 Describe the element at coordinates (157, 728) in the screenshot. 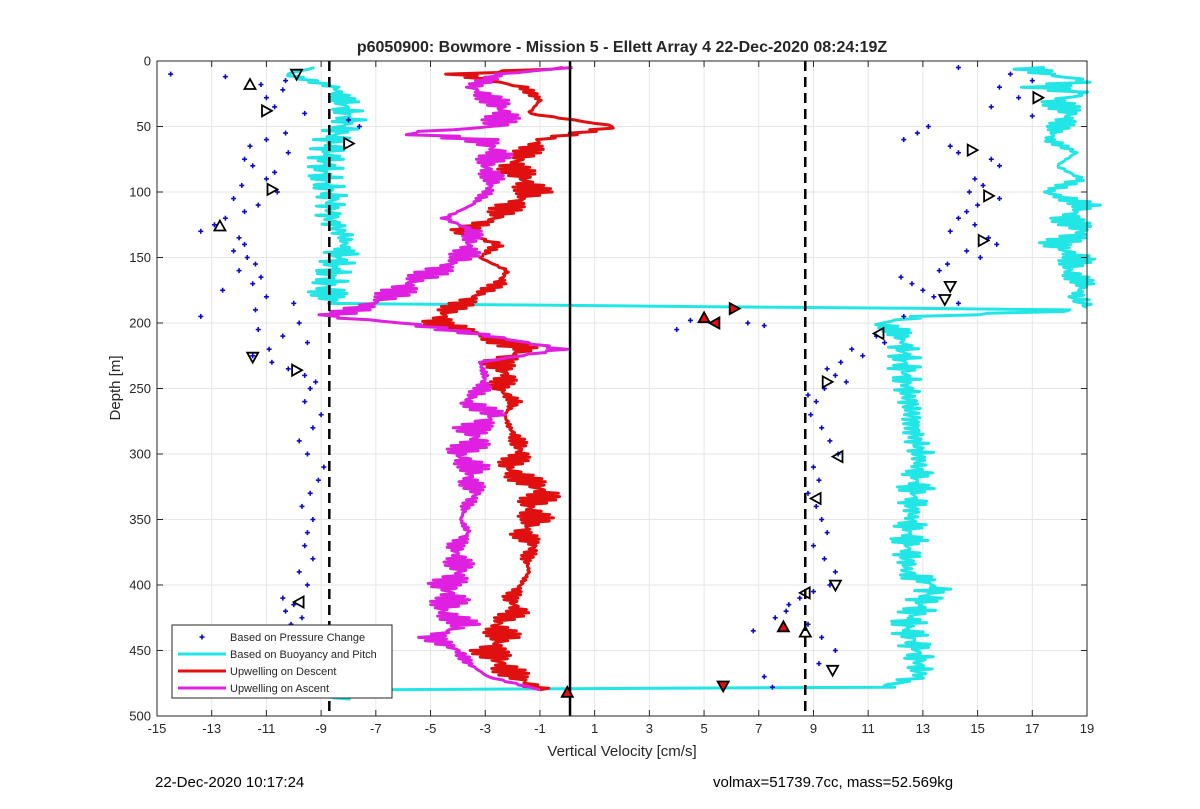

I see `x-tick-label: -15` at that location.